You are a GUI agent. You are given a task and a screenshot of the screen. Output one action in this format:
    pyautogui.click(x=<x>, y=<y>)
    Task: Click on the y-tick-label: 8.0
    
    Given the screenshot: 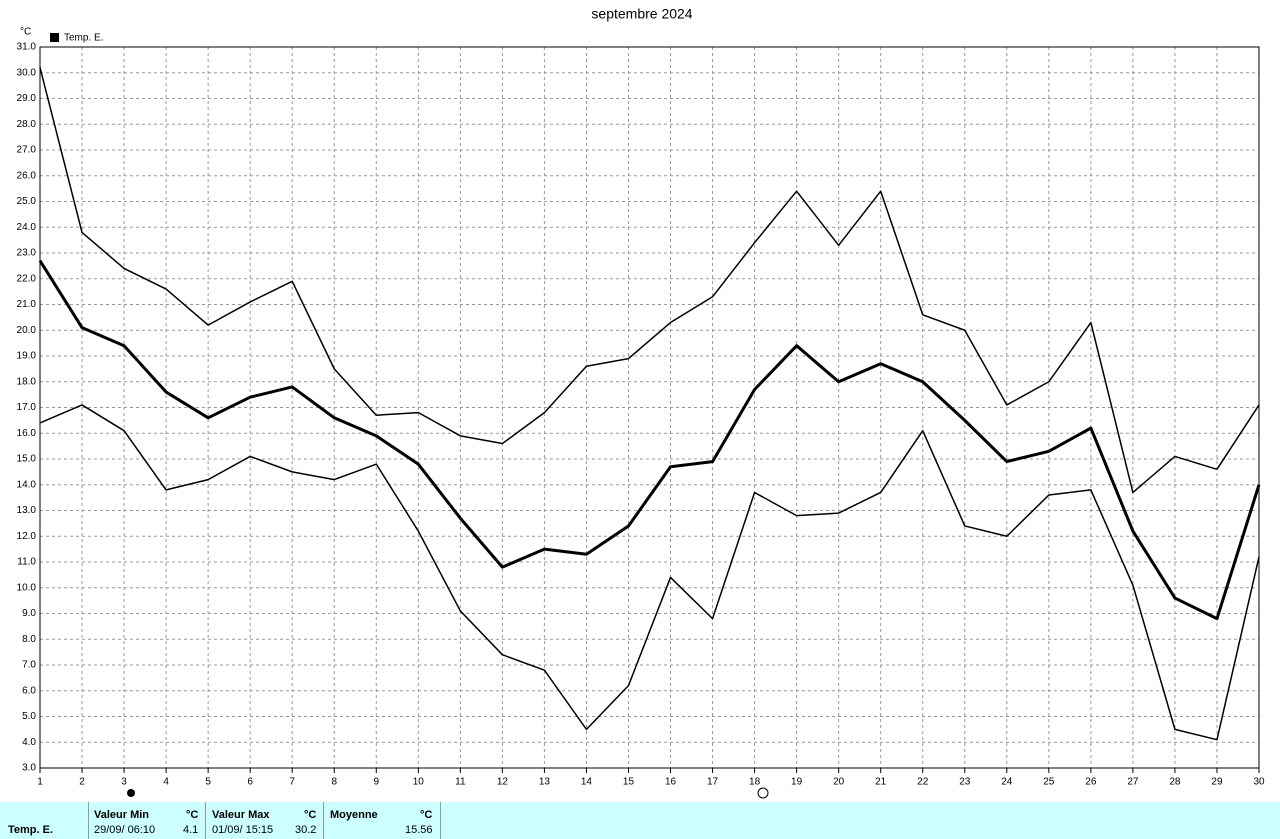 What is the action you would take?
    pyautogui.click(x=29, y=639)
    